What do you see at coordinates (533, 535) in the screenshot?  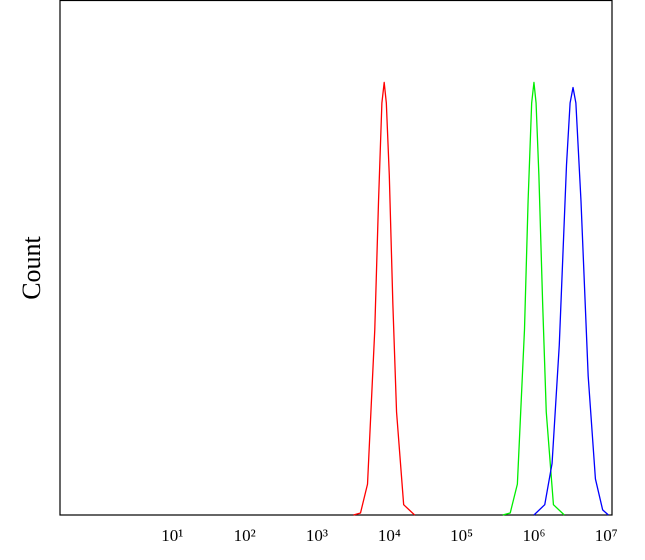 I see `x-tick-label: 10⁶` at bounding box center [533, 535].